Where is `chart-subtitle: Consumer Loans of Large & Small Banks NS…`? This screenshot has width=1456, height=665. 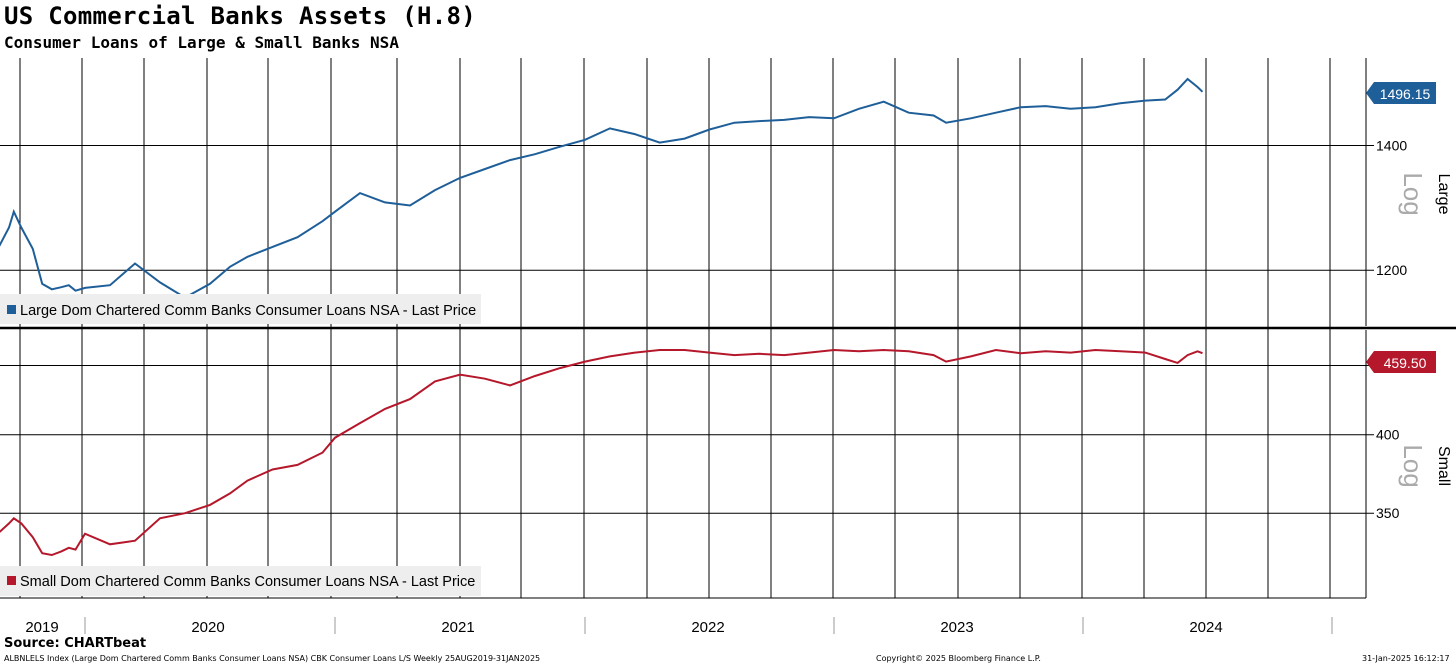
chart-subtitle: Consumer Loans of Large & Small Banks NS… is located at coordinates (201, 42).